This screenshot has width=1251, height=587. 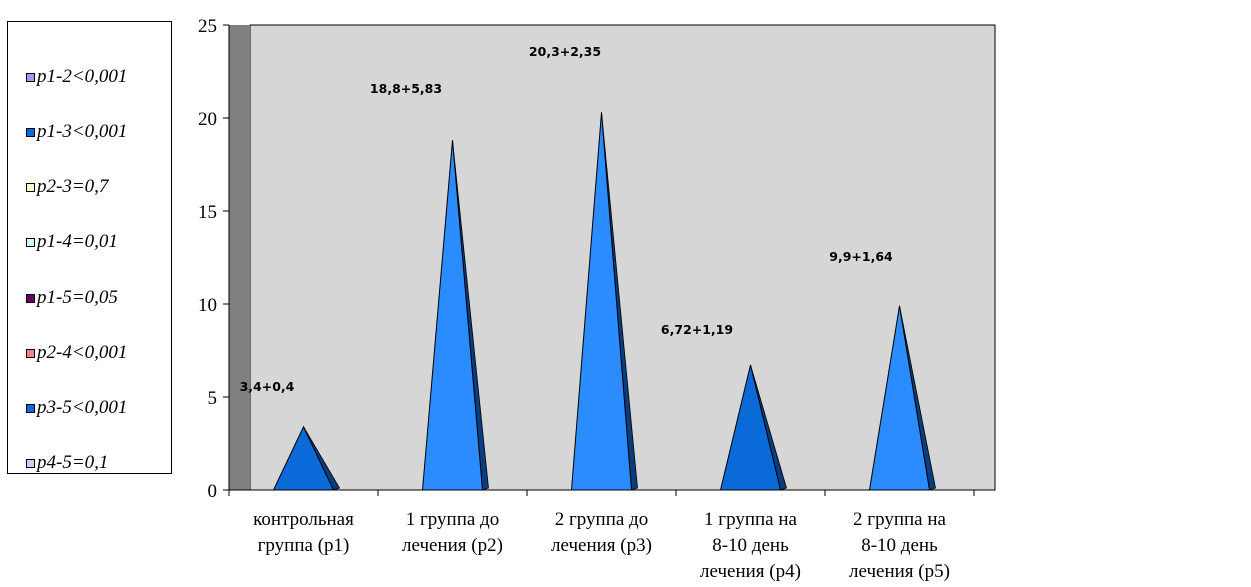 I want to click on legend-label: p3-5<0,001, so click(x=82, y=407).